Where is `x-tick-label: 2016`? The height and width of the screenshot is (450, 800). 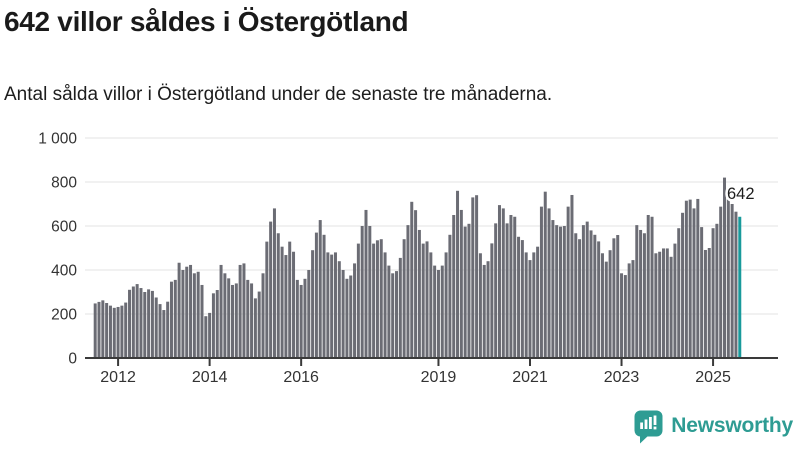
x-tick-label: 2016 is located at coordinates (301, 377).